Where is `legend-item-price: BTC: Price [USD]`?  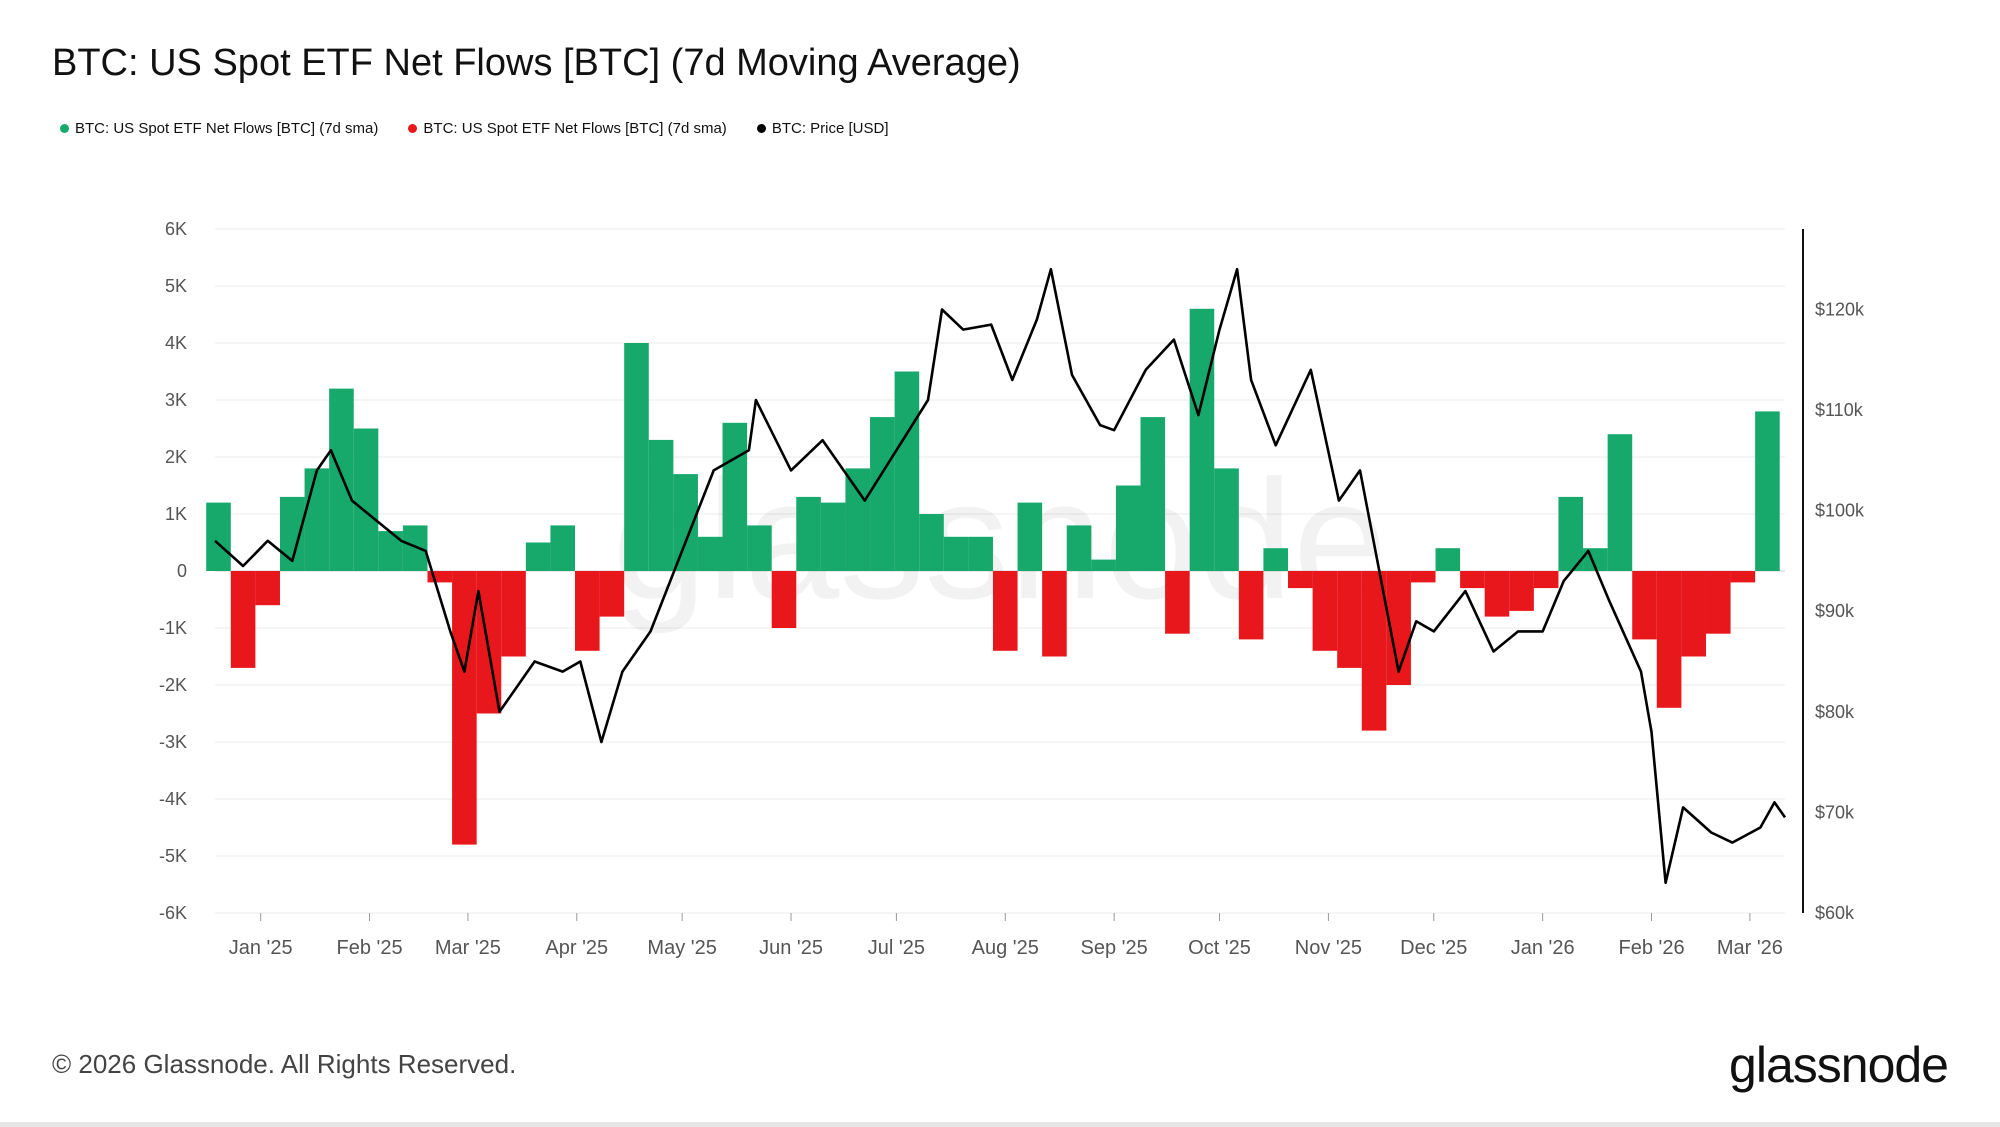
legend-item-price: BTC: Price [USD] is located at coordinates (822, 128).